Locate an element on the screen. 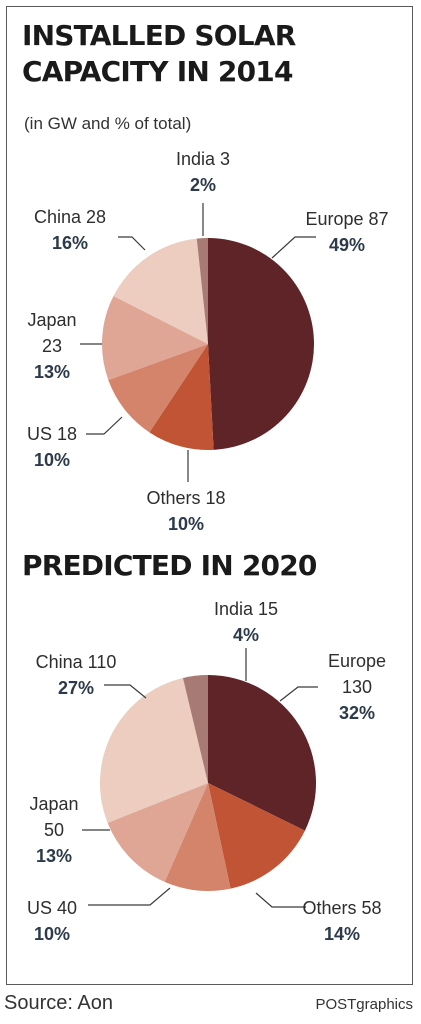  leader-line-china-2020 is located at coordinates (125, 691).